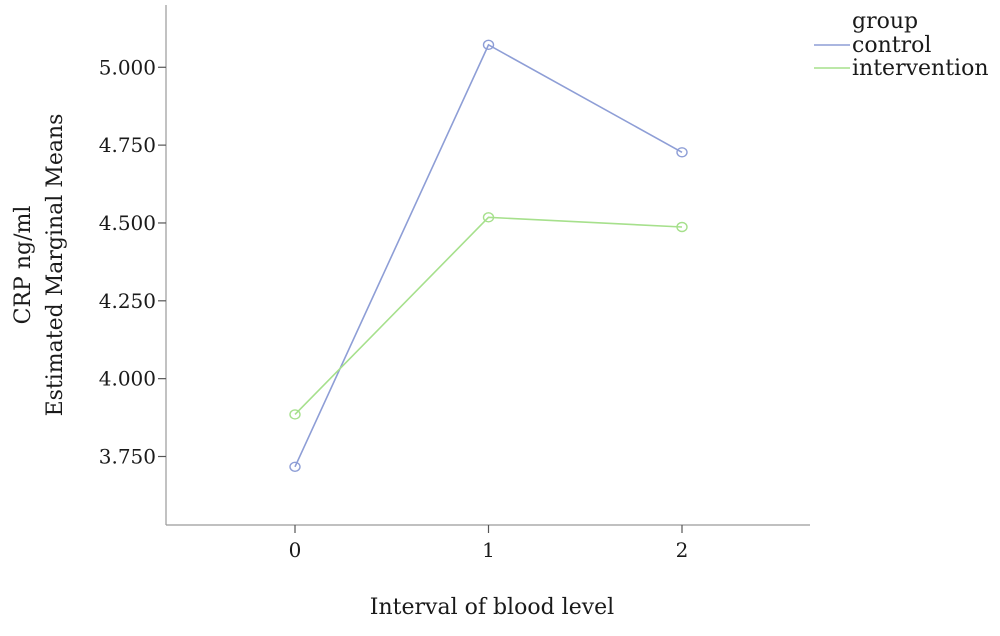 The image size is (1000, 636). What do you see at coordinates (127, 301) in the screenshot?
I see `y-tick-label: 4.250` at bounding box center [127, 301].